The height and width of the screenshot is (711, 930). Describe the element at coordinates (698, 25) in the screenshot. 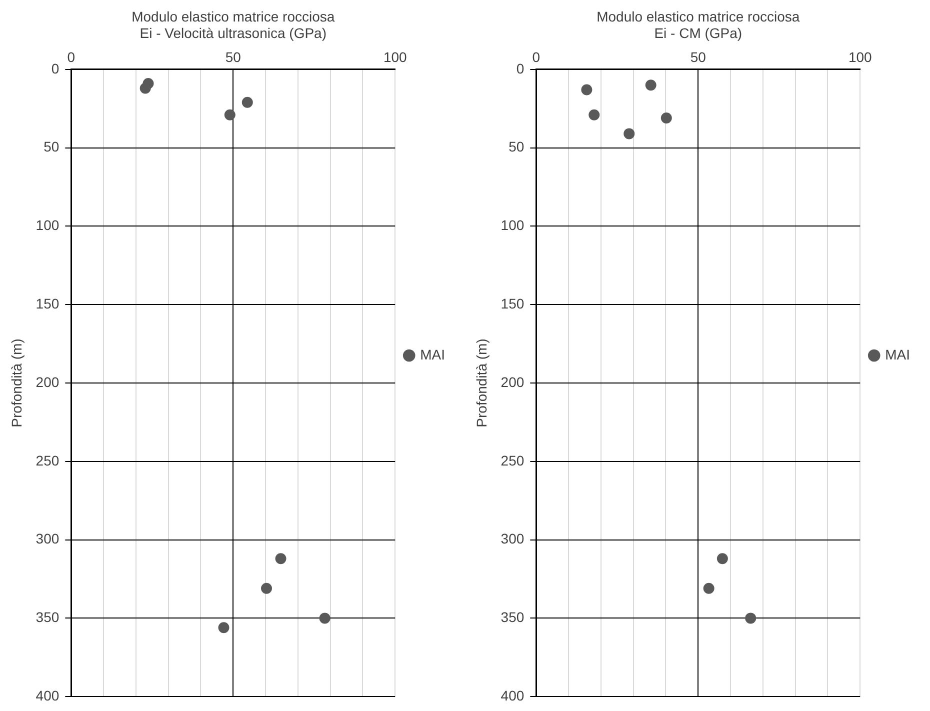

I see `x-axis-title: Modulo elastico matrice rocciosa Ei - CM (GPa)` at that location.